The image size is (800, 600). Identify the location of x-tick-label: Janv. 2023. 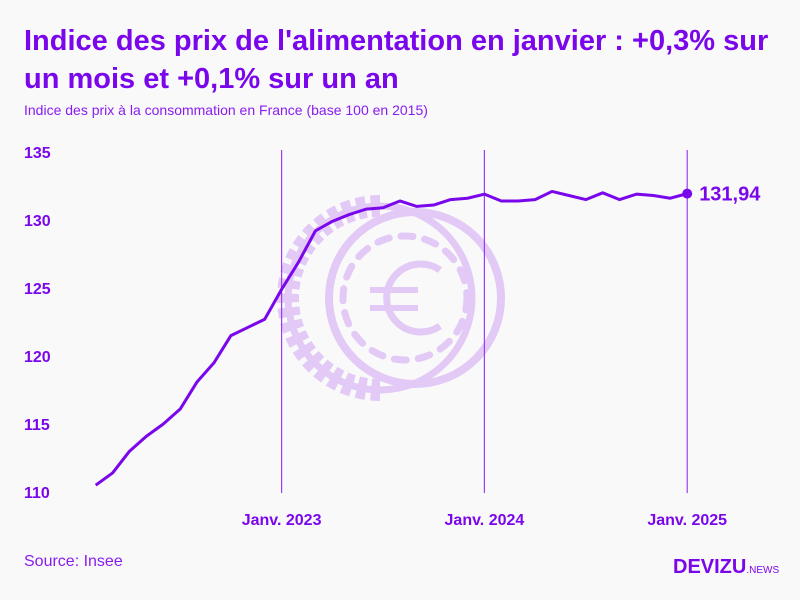
(282, 520).